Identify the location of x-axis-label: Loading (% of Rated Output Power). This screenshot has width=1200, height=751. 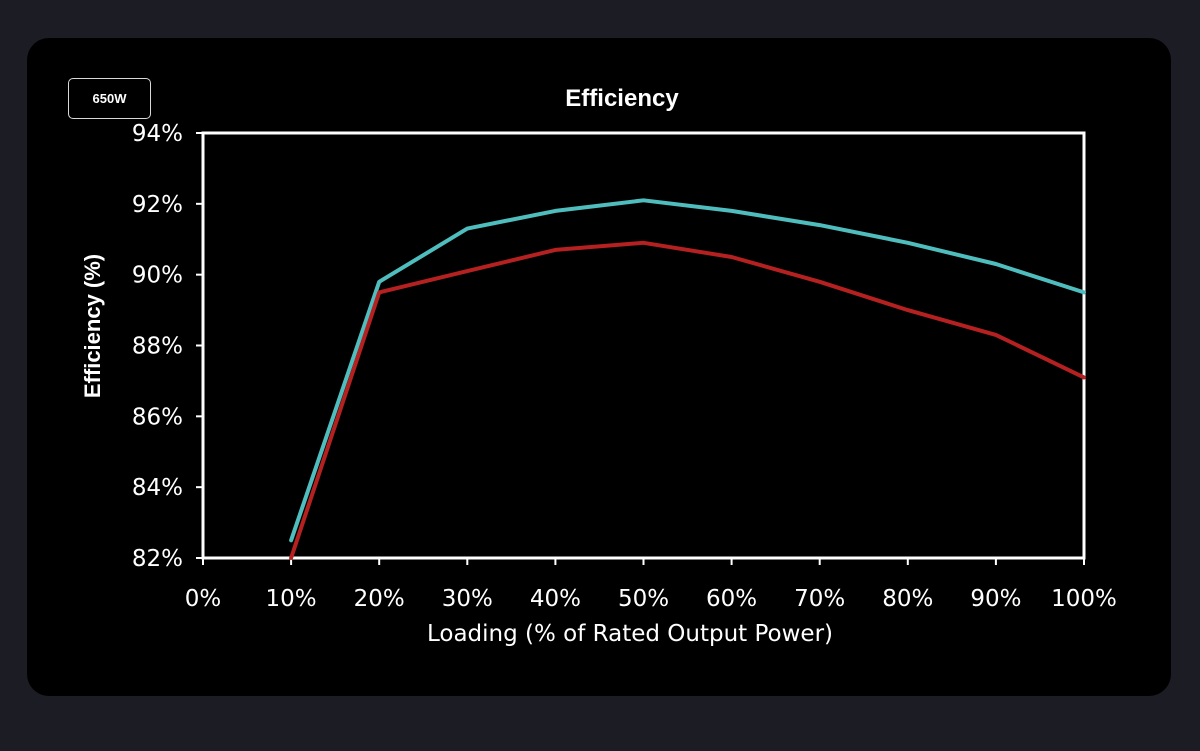
(630, 634).